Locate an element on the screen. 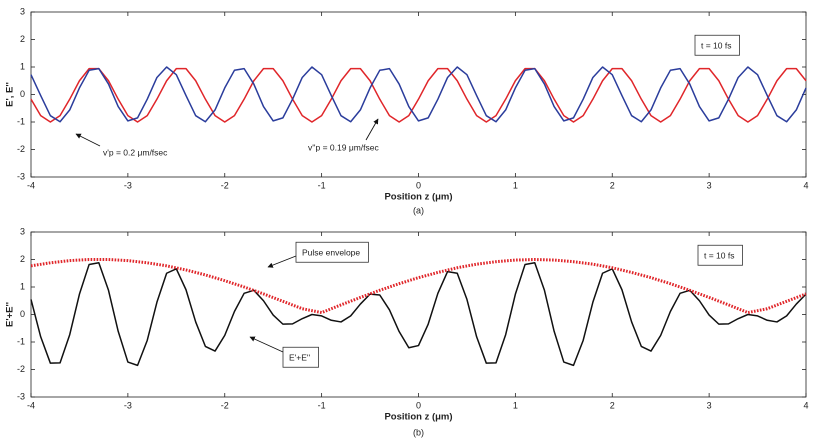 The width and height of the screenshot is (829, 446). y-axis-label: E', E'' is located at coordinates (10, 94).